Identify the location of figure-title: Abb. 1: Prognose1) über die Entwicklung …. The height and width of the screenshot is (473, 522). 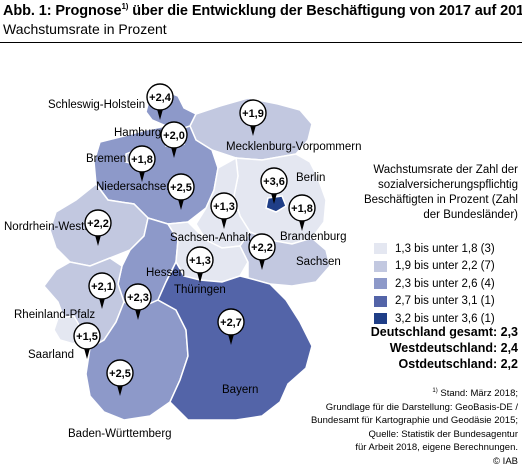
(262, 10).